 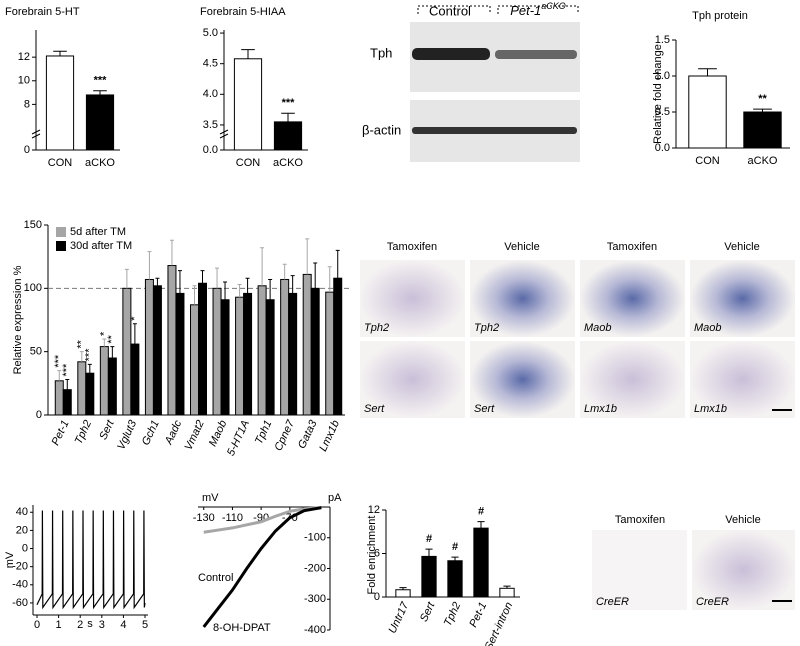 I want to click on x-tick-label: 3, so click(x=102, y=625).